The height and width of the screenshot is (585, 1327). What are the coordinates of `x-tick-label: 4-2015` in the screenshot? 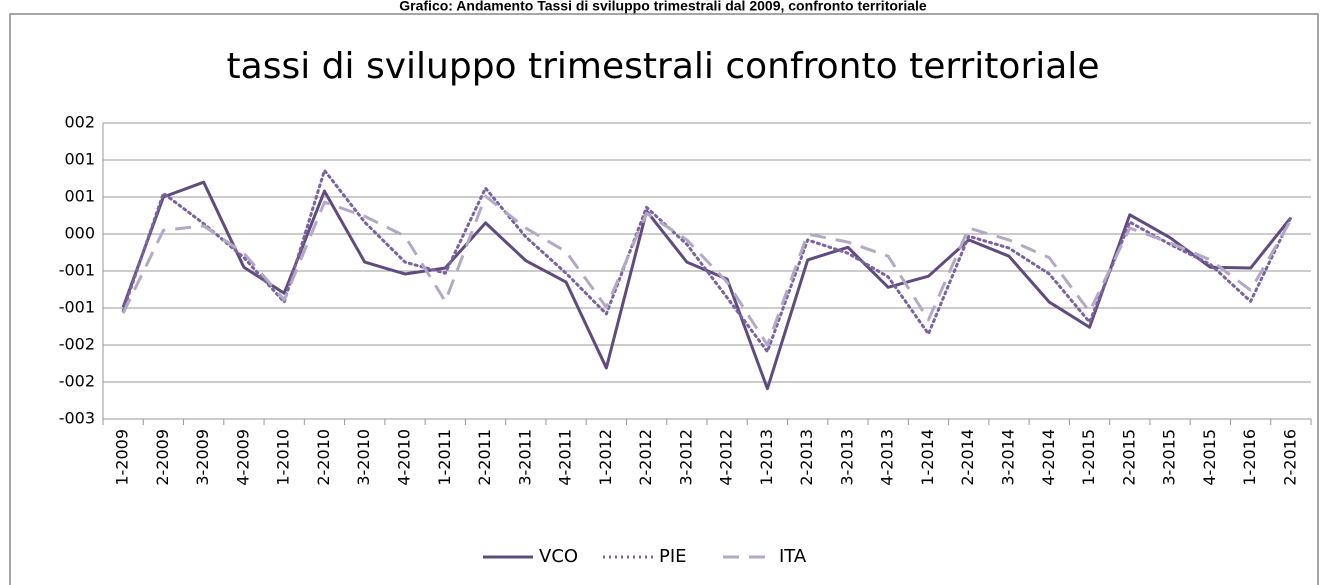 It's located at (1209, 457).